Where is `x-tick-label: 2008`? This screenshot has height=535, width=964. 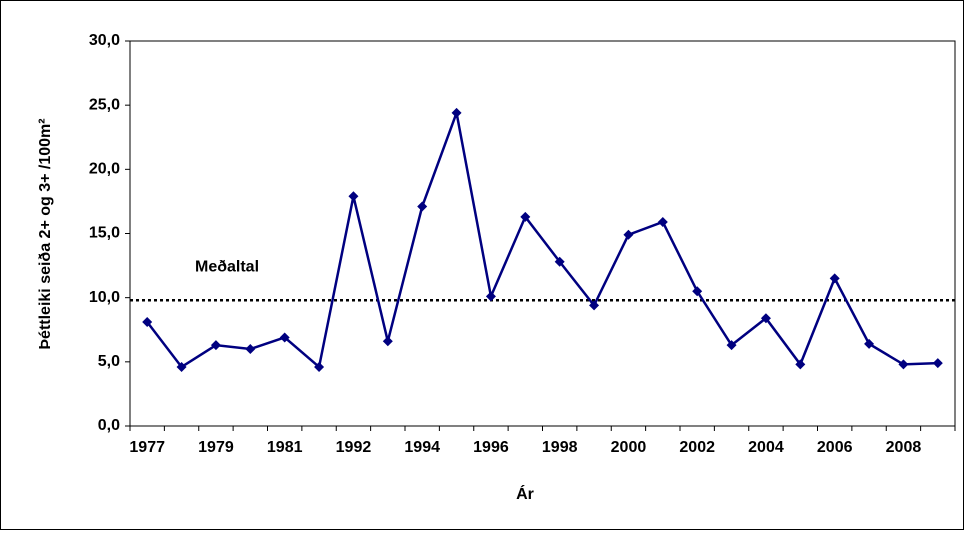 x-tick-label: 2008 is located at coordinates (904, 447).